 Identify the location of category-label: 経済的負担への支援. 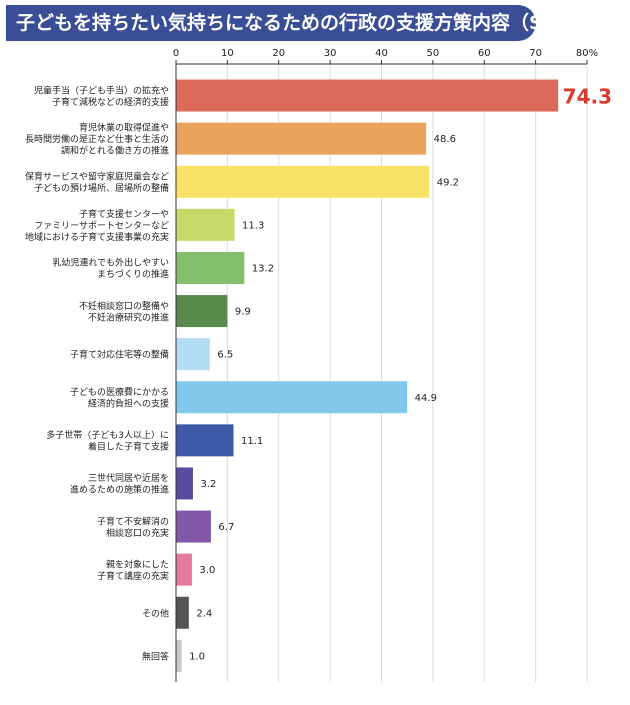
(128, 404).